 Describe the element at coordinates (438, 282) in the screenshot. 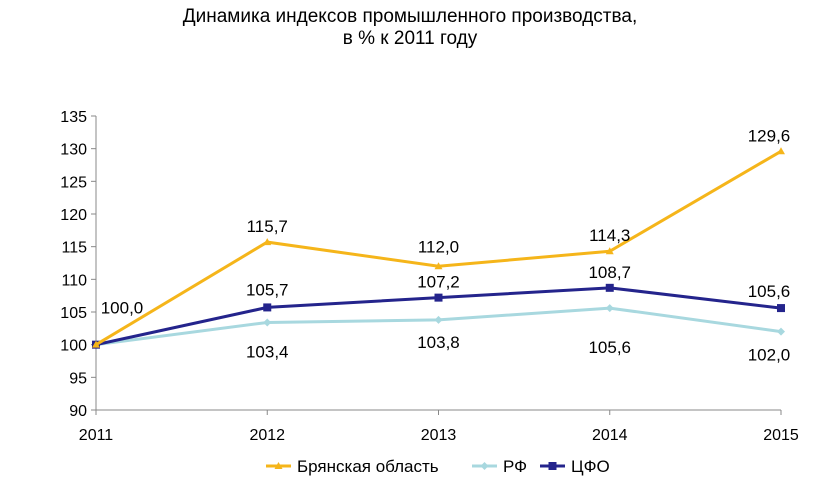

I see `data-label: 107,2` at that location.